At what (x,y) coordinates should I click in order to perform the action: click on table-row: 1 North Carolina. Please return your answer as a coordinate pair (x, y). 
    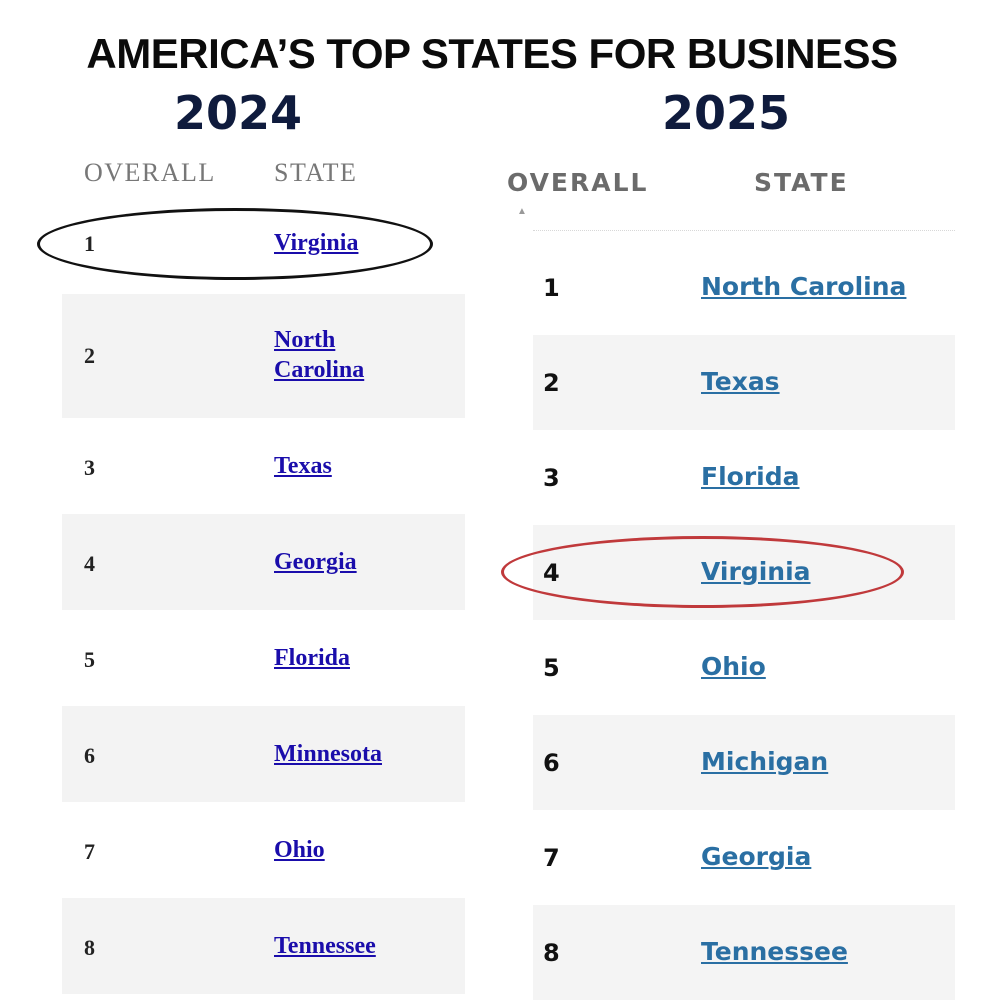
    Looking at the image, I should click on (744, 287).